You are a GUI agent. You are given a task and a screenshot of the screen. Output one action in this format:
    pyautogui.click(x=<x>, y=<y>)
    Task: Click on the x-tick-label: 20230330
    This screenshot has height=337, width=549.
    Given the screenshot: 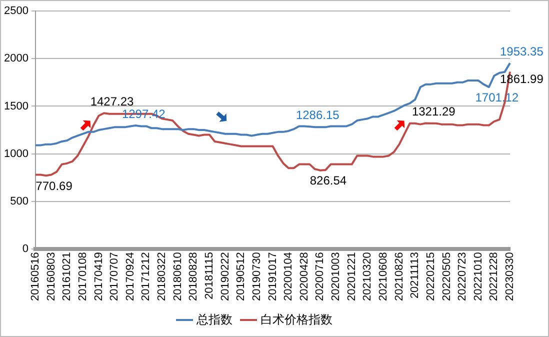 What is the action you would take?
    pyautogui.click(x=510, y=277)
    